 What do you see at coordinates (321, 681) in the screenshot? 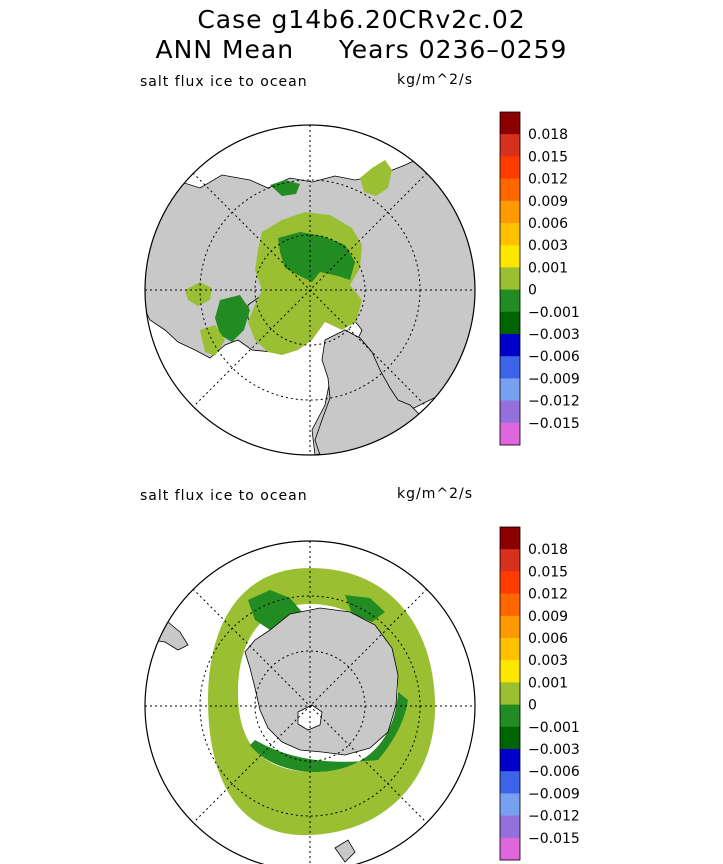
I see `south-land-antarctica` at bounding box center [321, 681].